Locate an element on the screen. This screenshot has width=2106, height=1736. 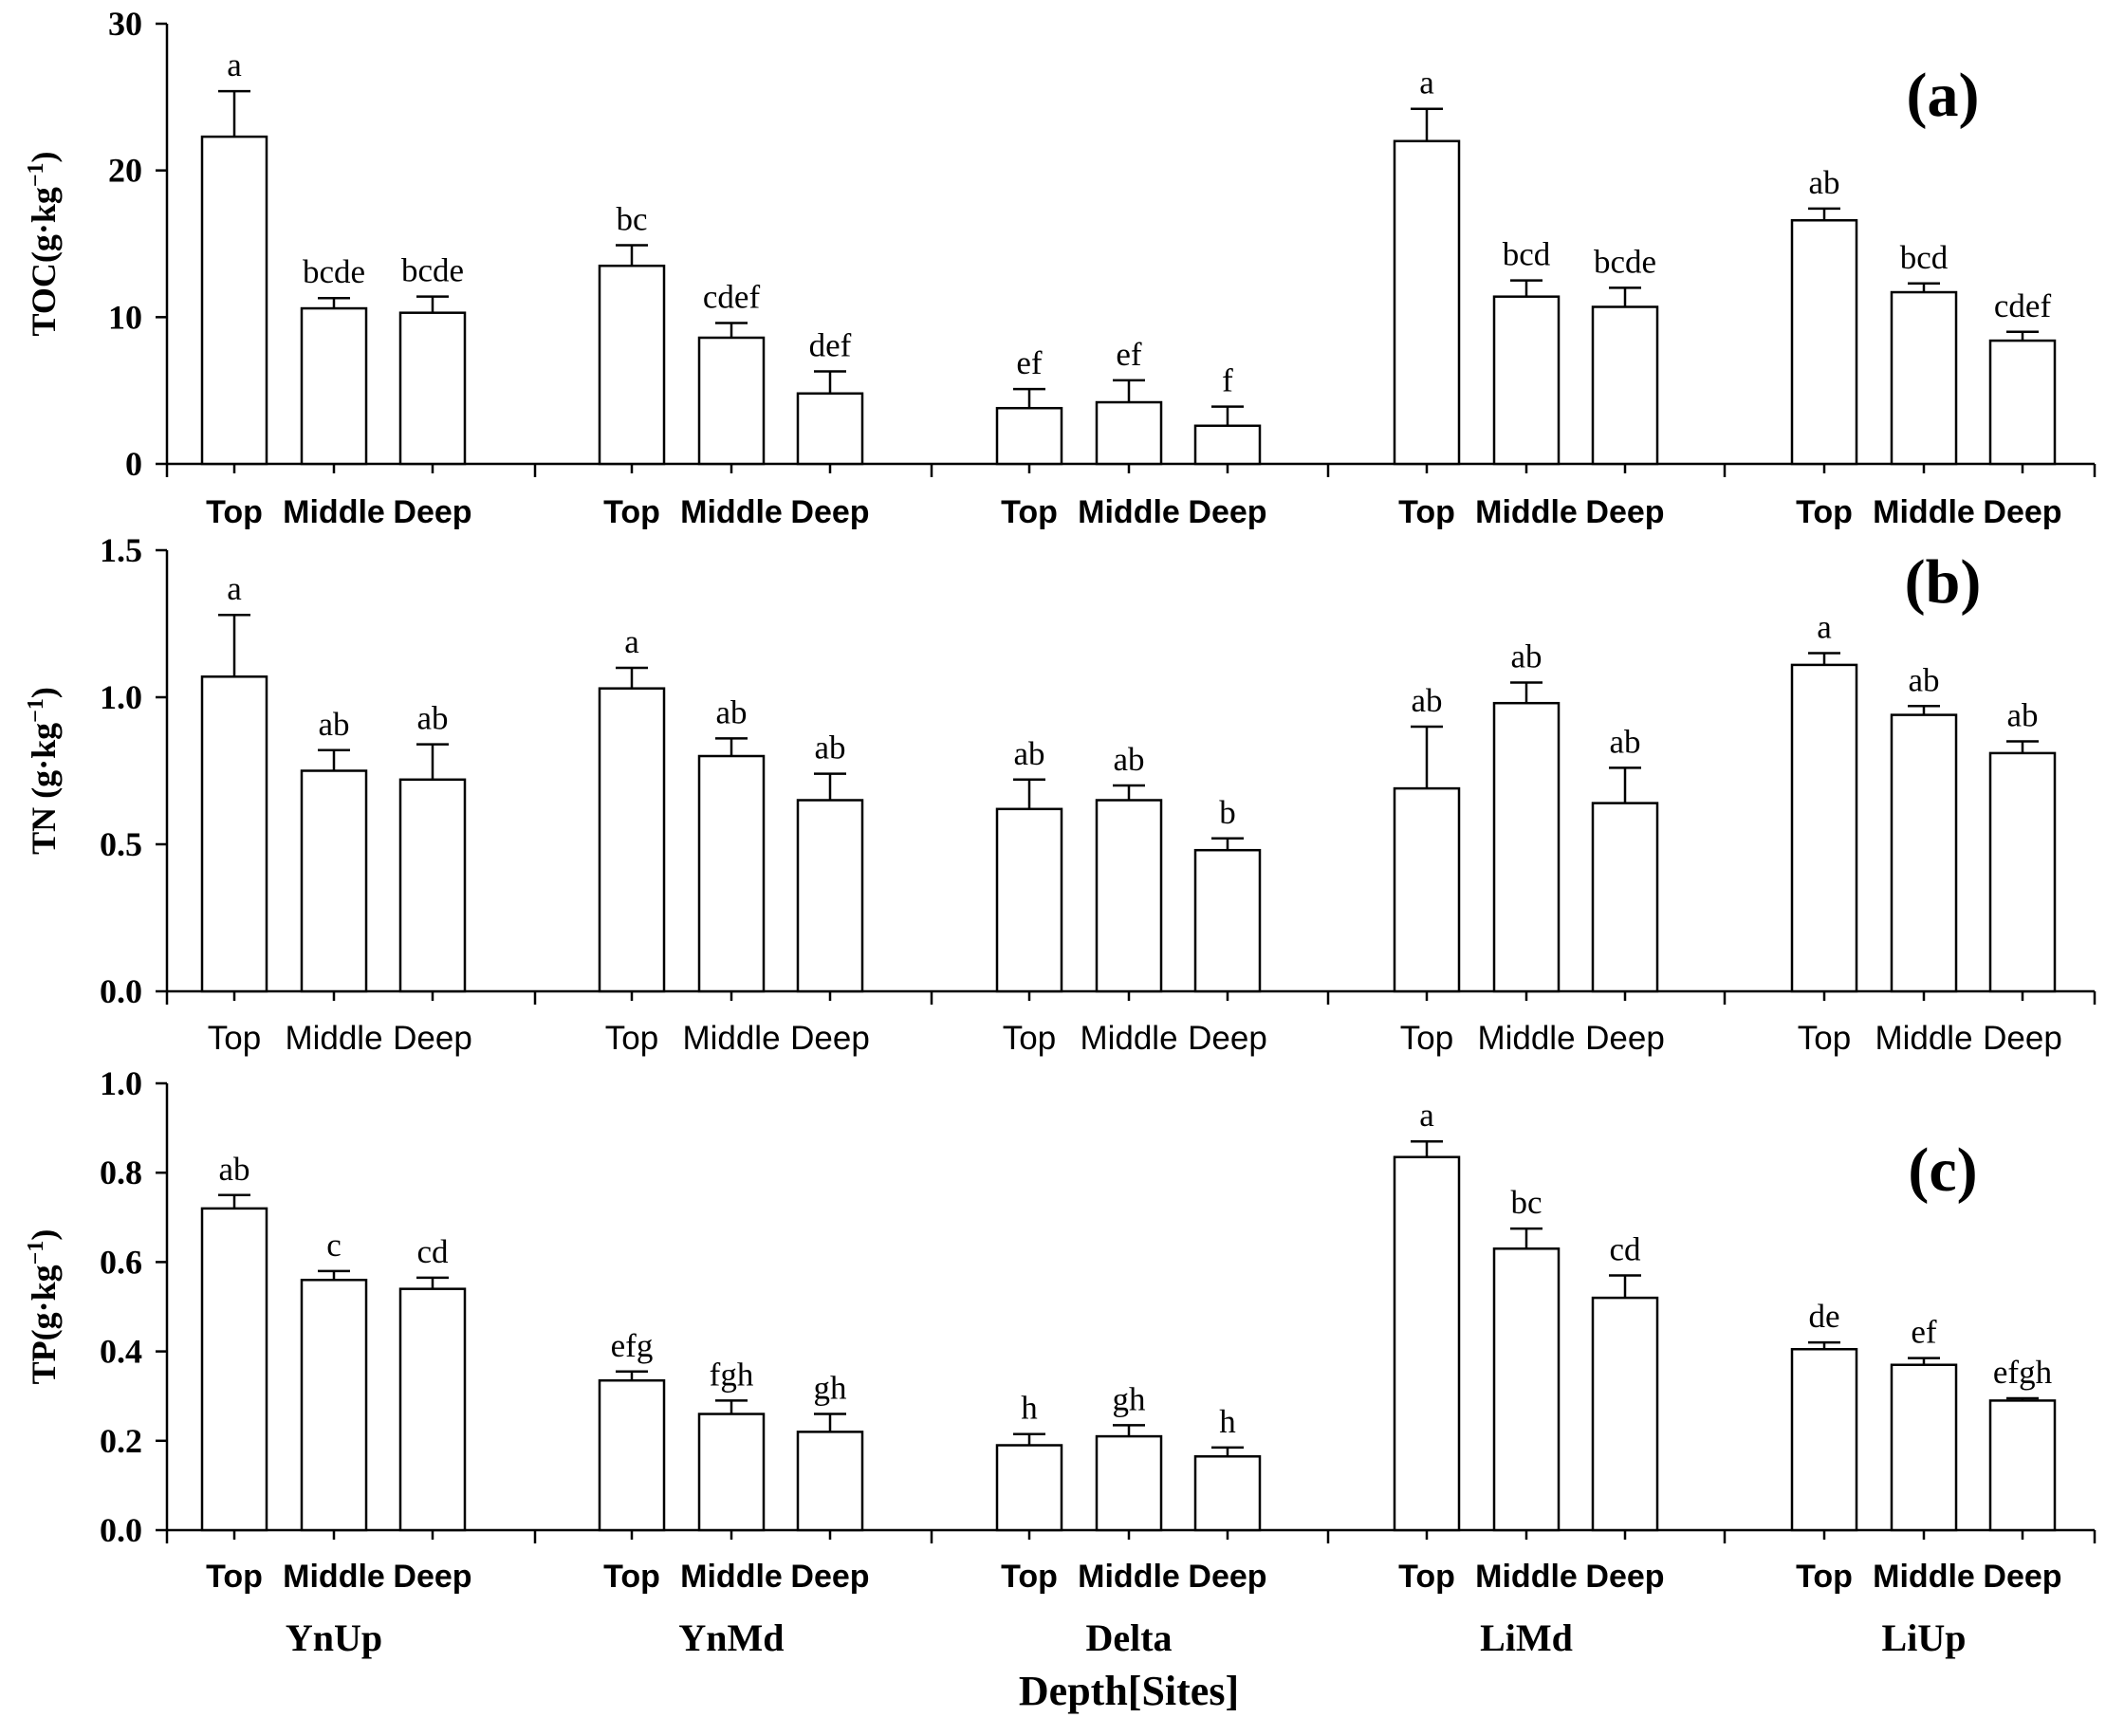
significance-label: fgh is located at coordinates (732, 1374).